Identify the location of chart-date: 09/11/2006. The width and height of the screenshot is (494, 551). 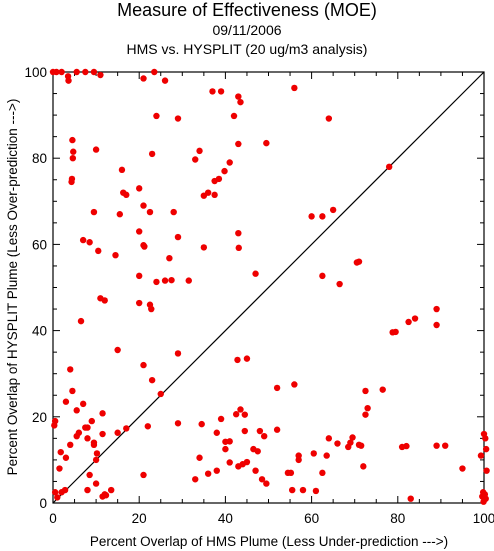
(247, 30).